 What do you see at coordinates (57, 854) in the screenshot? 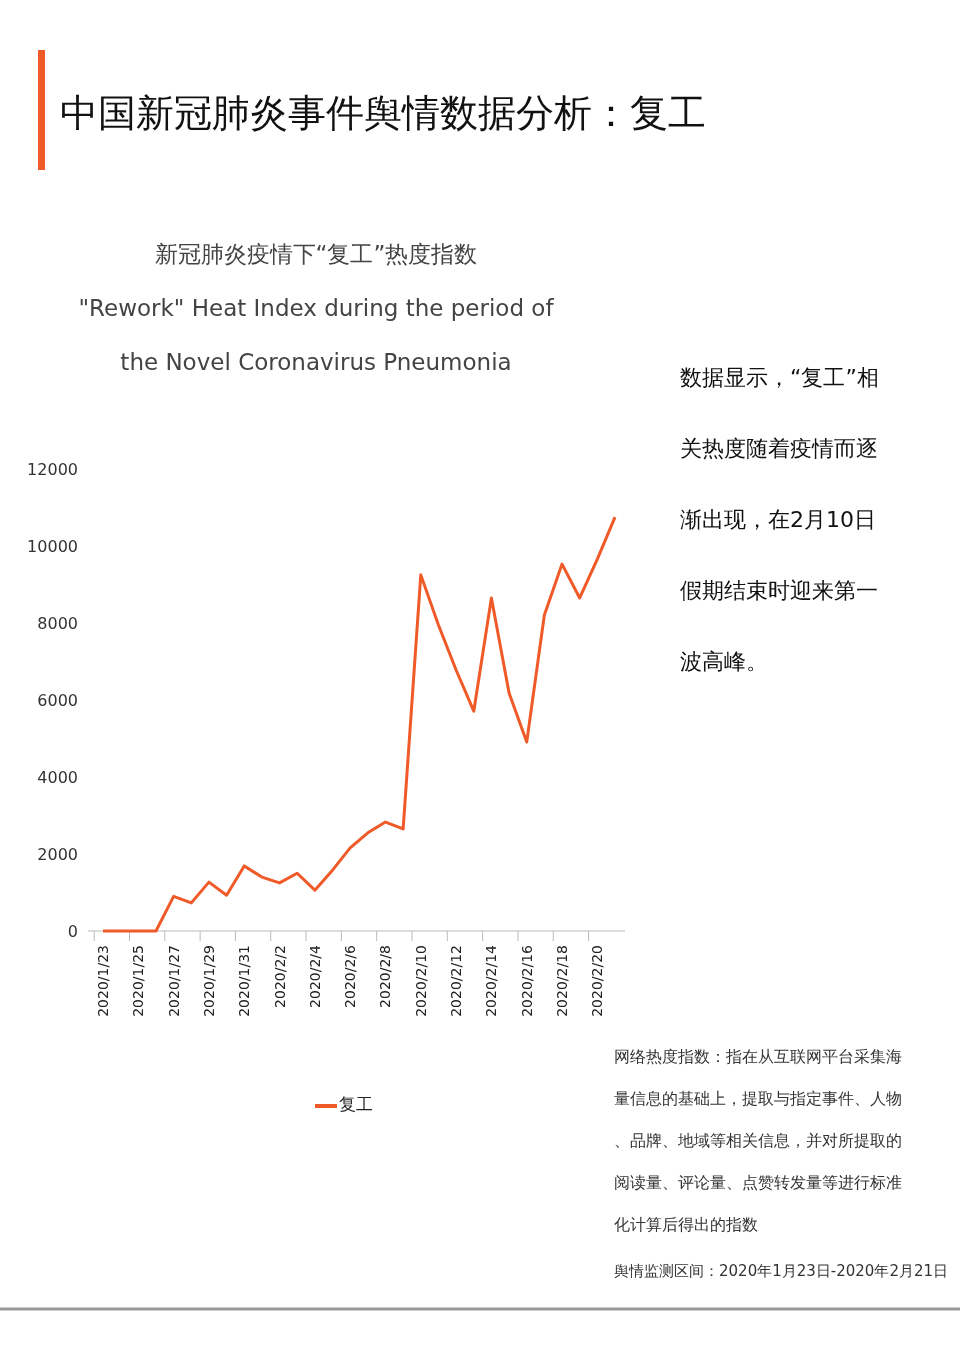
I see `y-tick-label: 2000` at bounding box center [57, 854].